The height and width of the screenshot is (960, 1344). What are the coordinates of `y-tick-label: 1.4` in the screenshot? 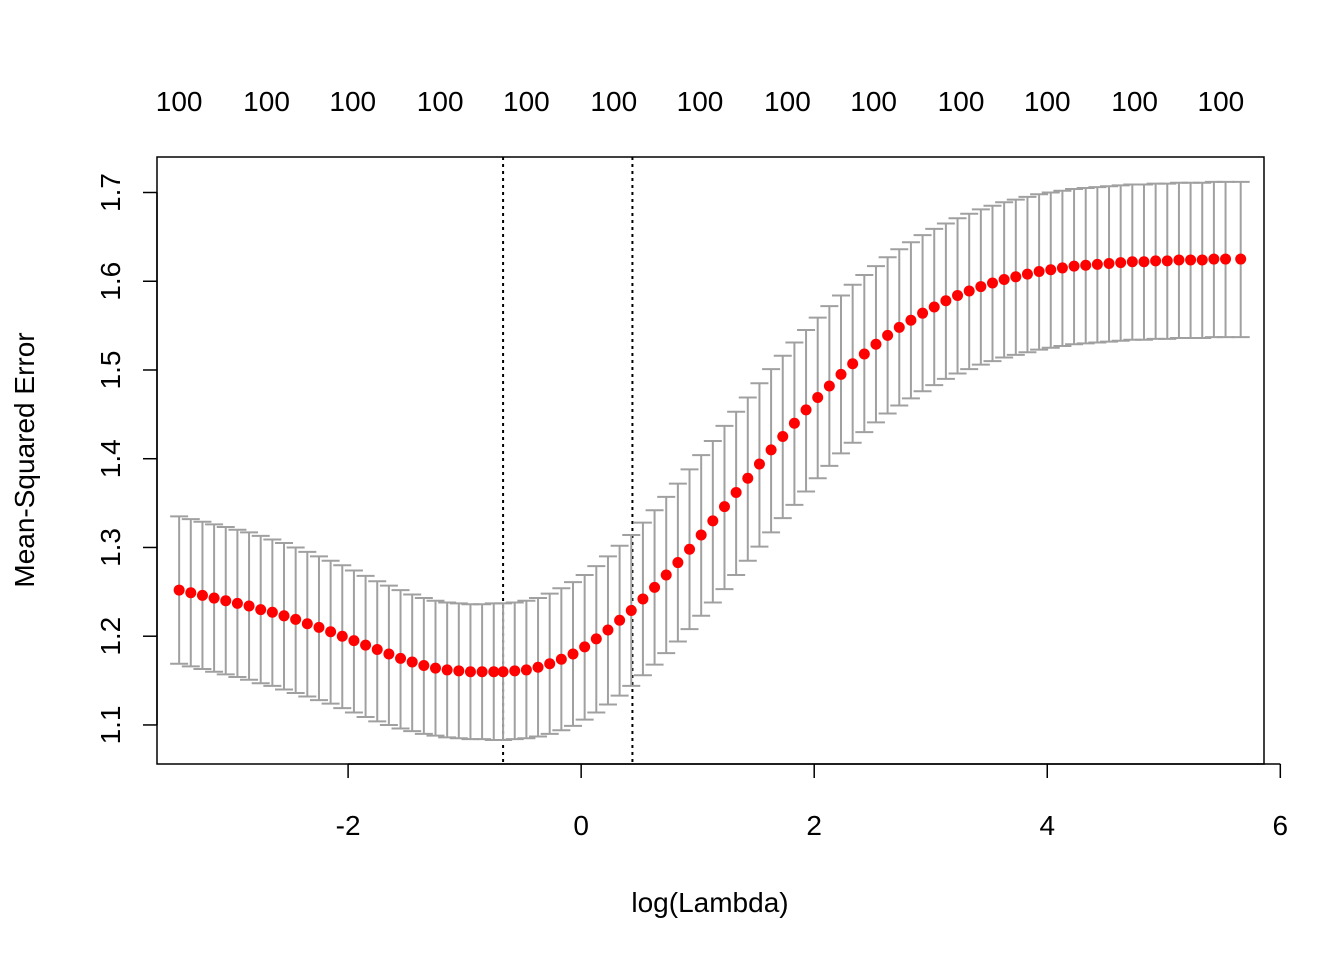 It's located at (110, 458).